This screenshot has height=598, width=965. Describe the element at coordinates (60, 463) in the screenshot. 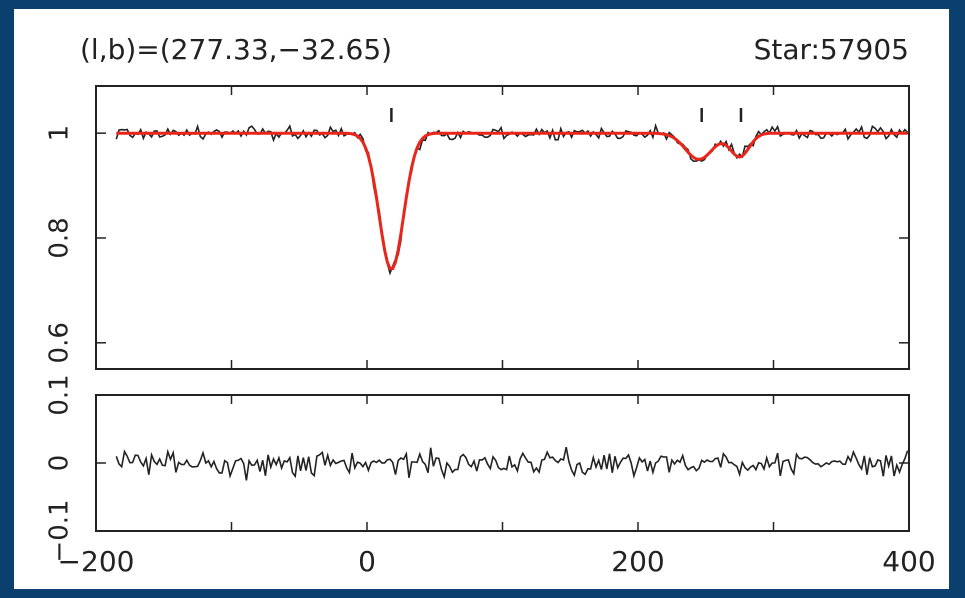

I see `residual-y-tick-label: 0` at that location.